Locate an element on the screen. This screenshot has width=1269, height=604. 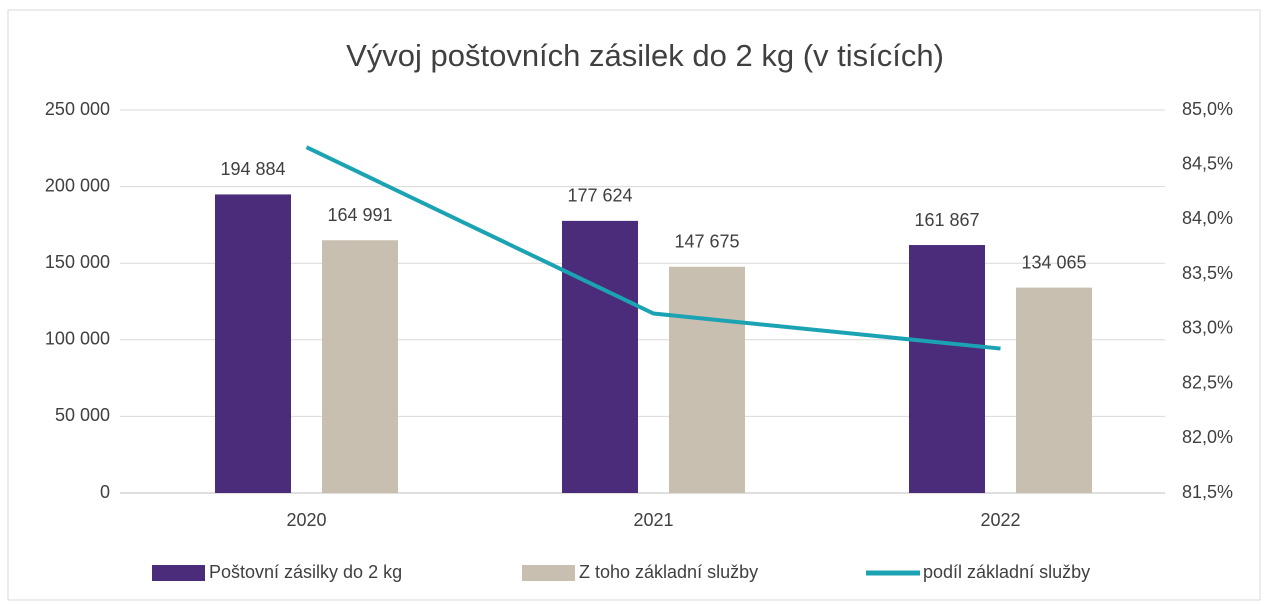
y-tick-label: 0 is located at coordinates (105, 492).